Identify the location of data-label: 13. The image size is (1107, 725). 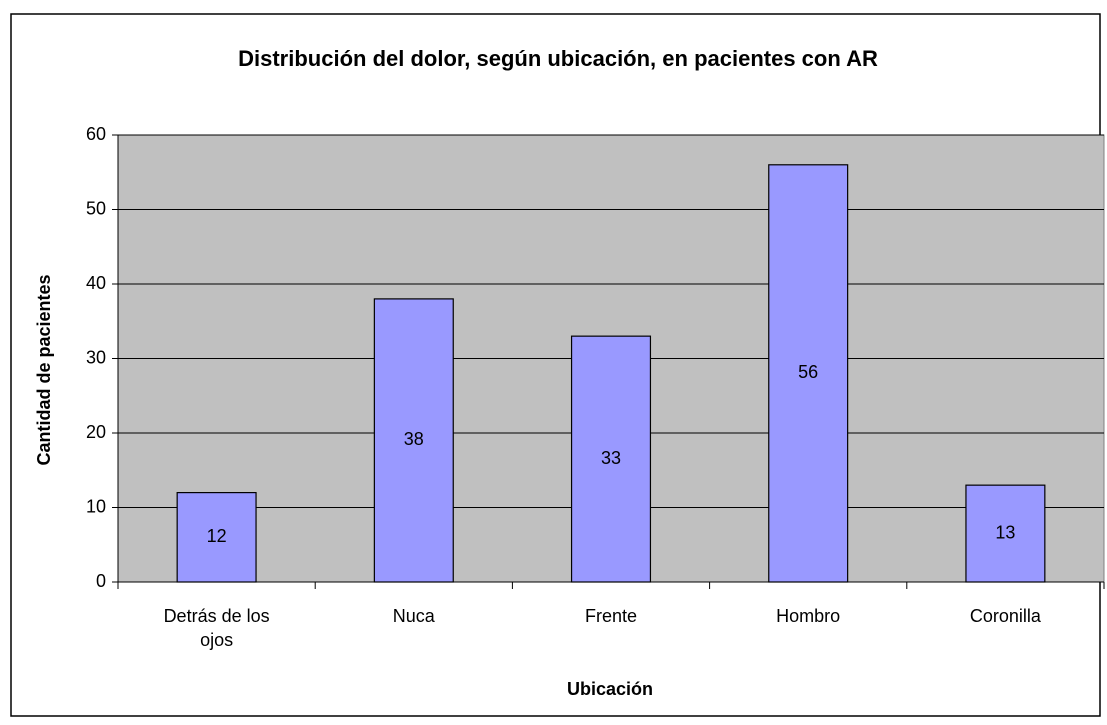
(1005, 532).